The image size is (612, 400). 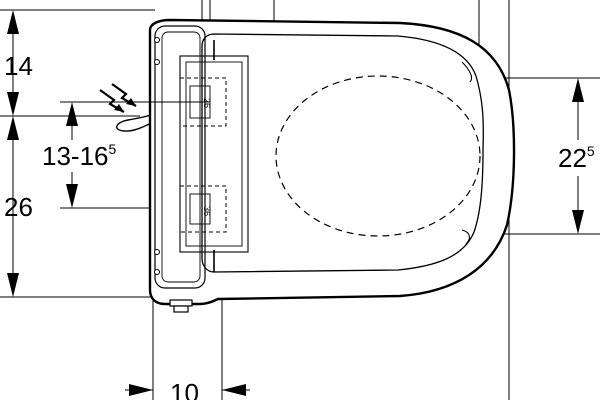 What do you see at coordinates (207, 103) in the screenshot?
I see `connection-upper-label: 26` at bounding box center [207, 103].